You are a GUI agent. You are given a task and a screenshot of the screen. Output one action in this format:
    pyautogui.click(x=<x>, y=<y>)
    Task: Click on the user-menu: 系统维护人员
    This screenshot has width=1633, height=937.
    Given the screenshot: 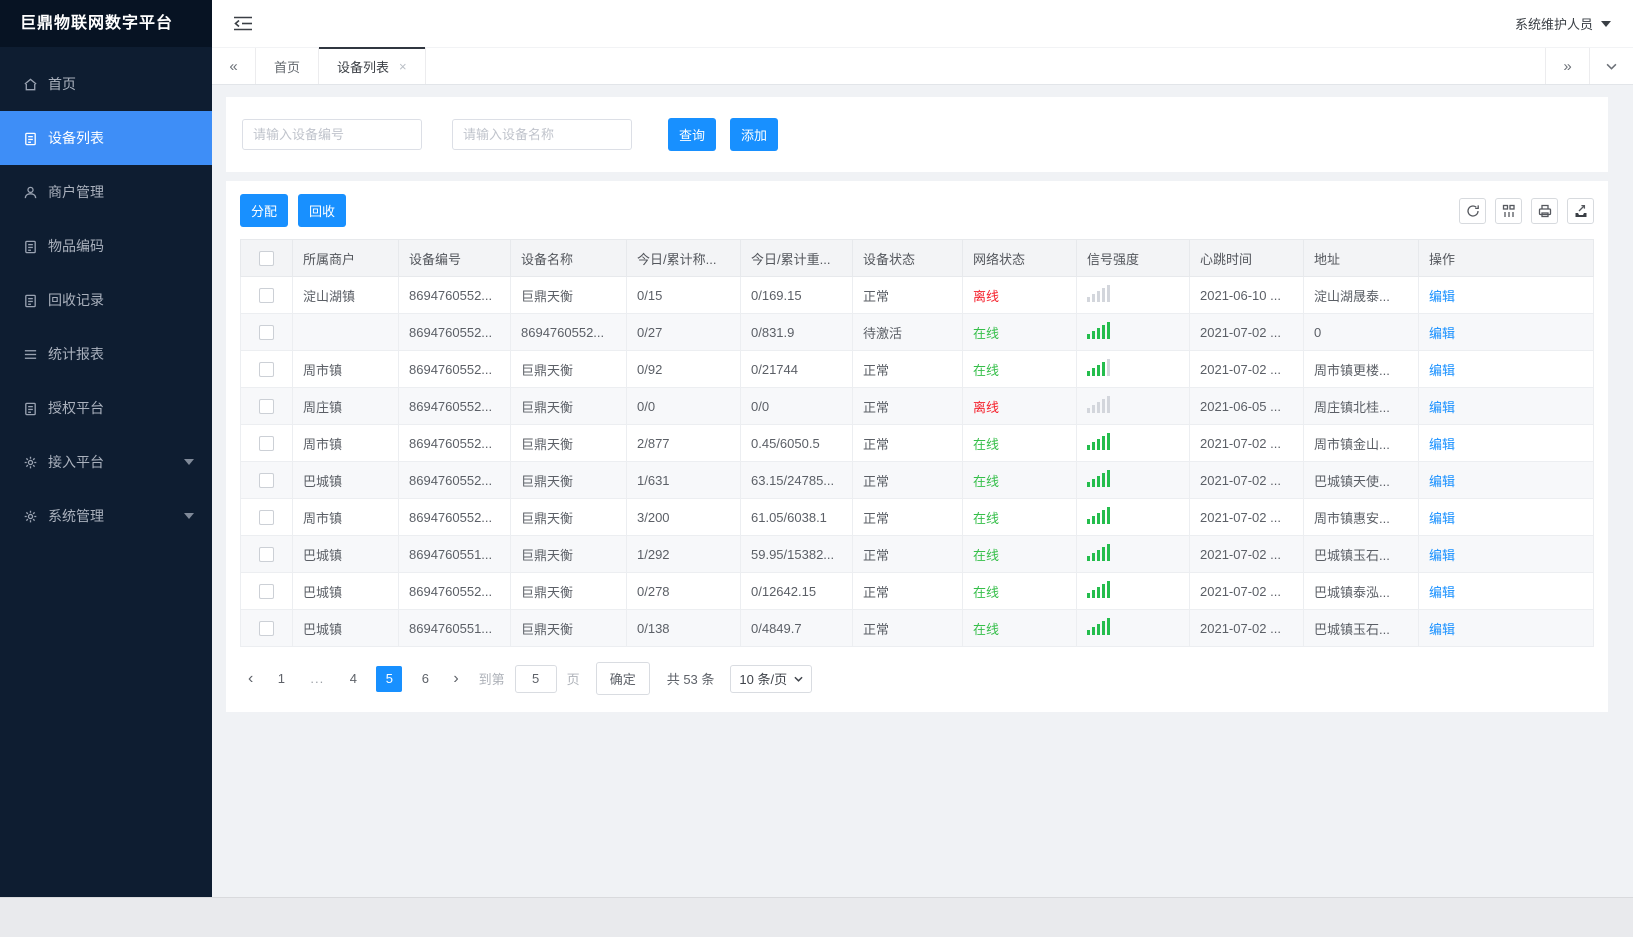 What is the action you would take?
    pyautogui.click(x=1563, y=23)
    